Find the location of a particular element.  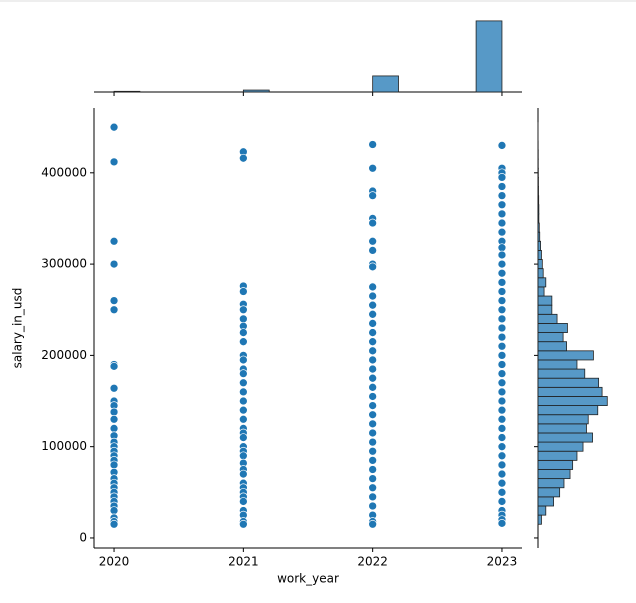

x-tick-label: 2022 is located at coordinates (372, 562).